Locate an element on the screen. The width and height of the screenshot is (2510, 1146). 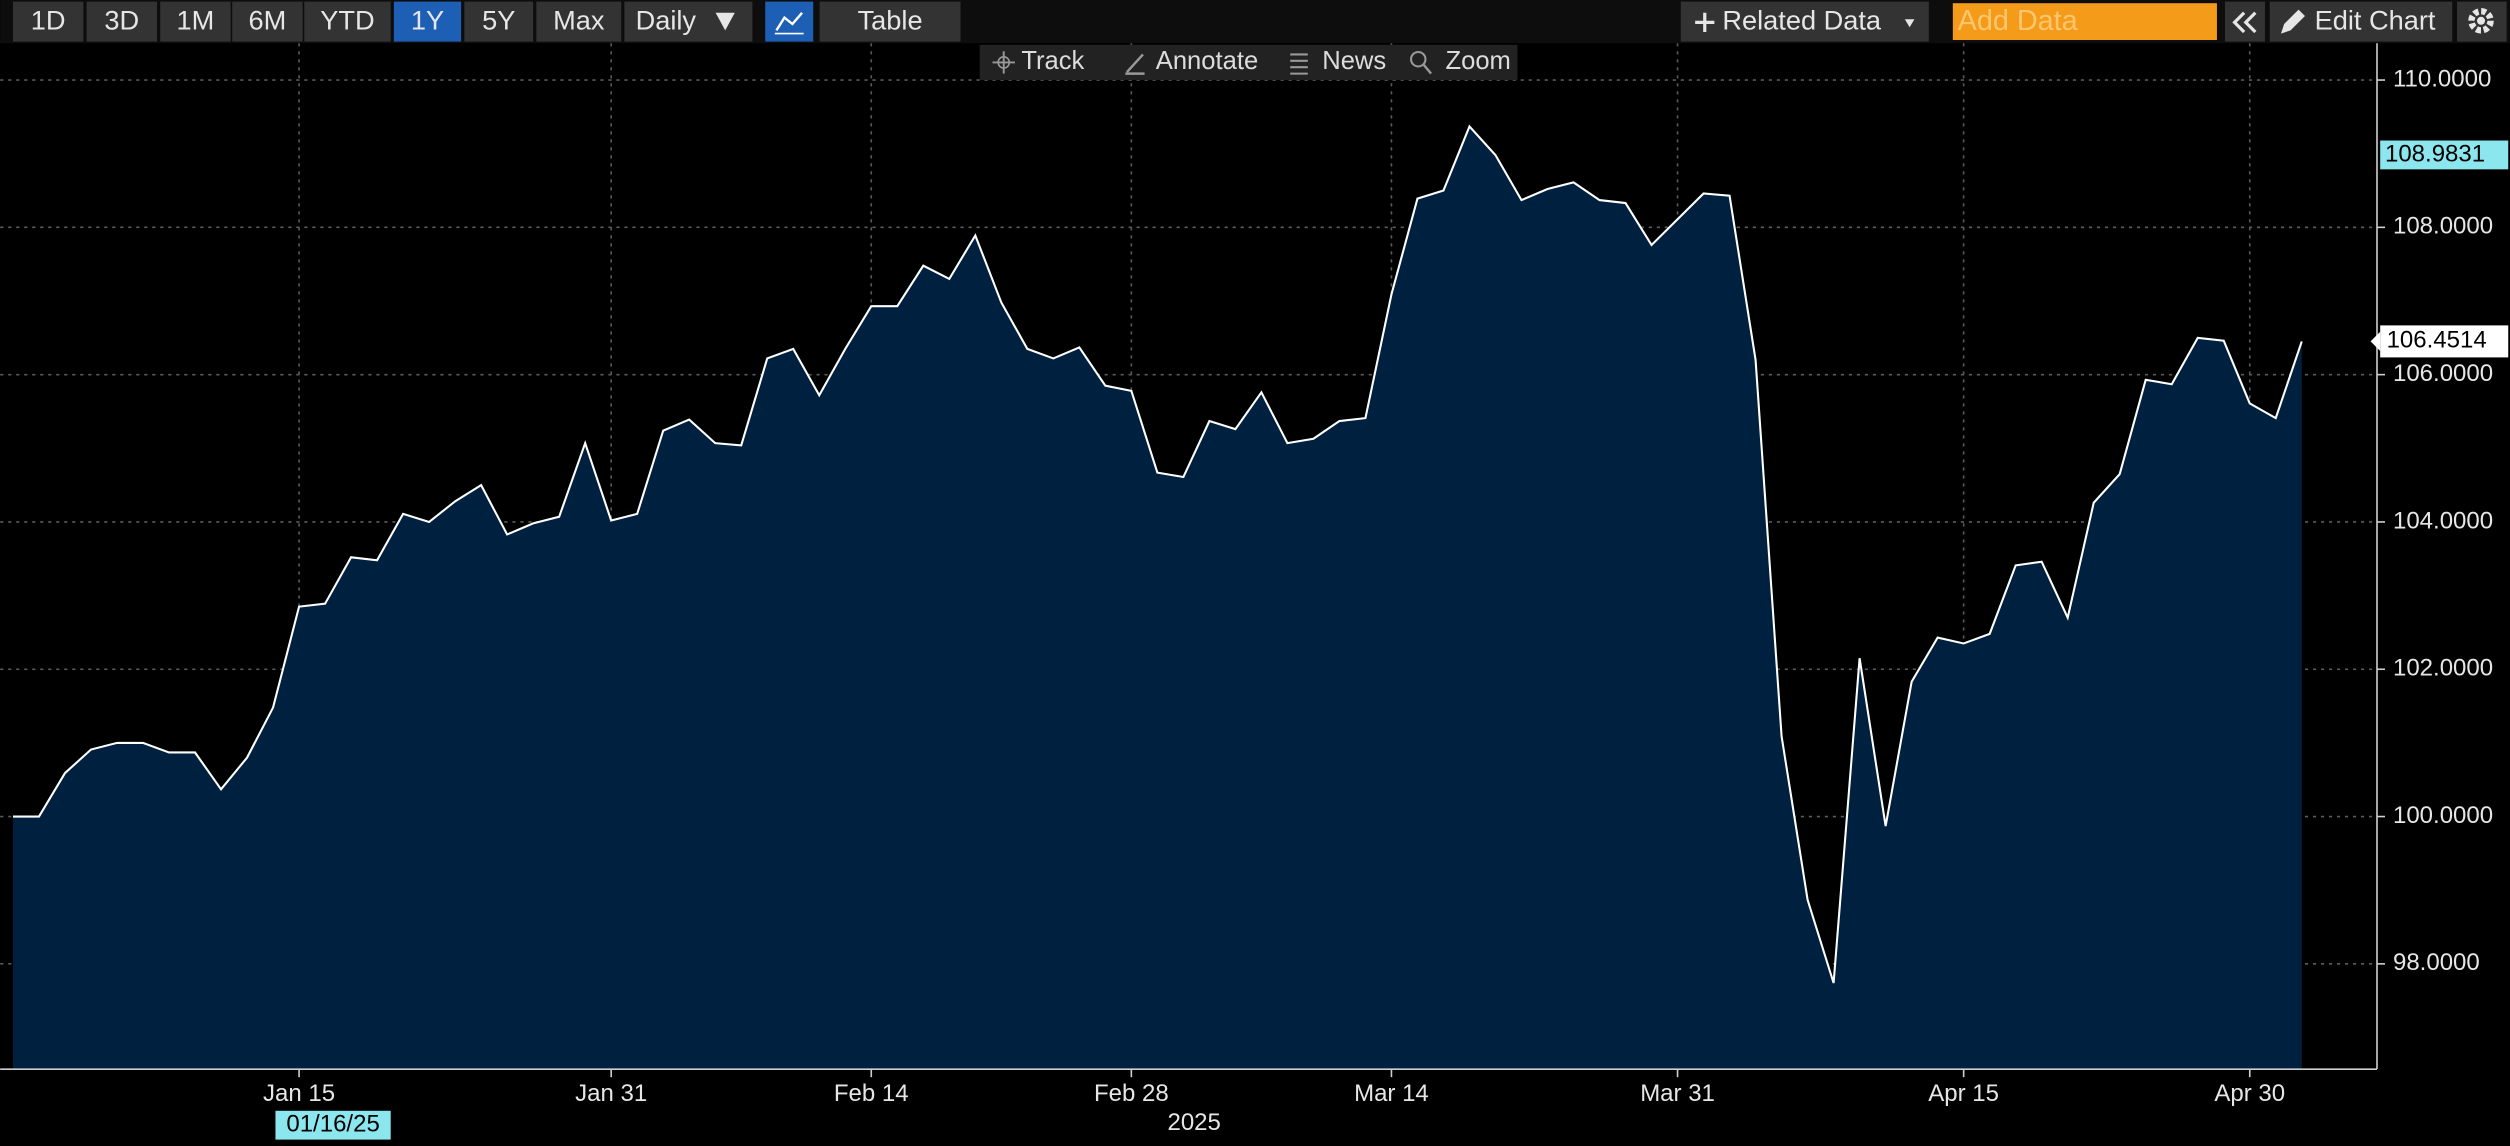
tool-label: Annotate is located at coordinates (1207, 61).